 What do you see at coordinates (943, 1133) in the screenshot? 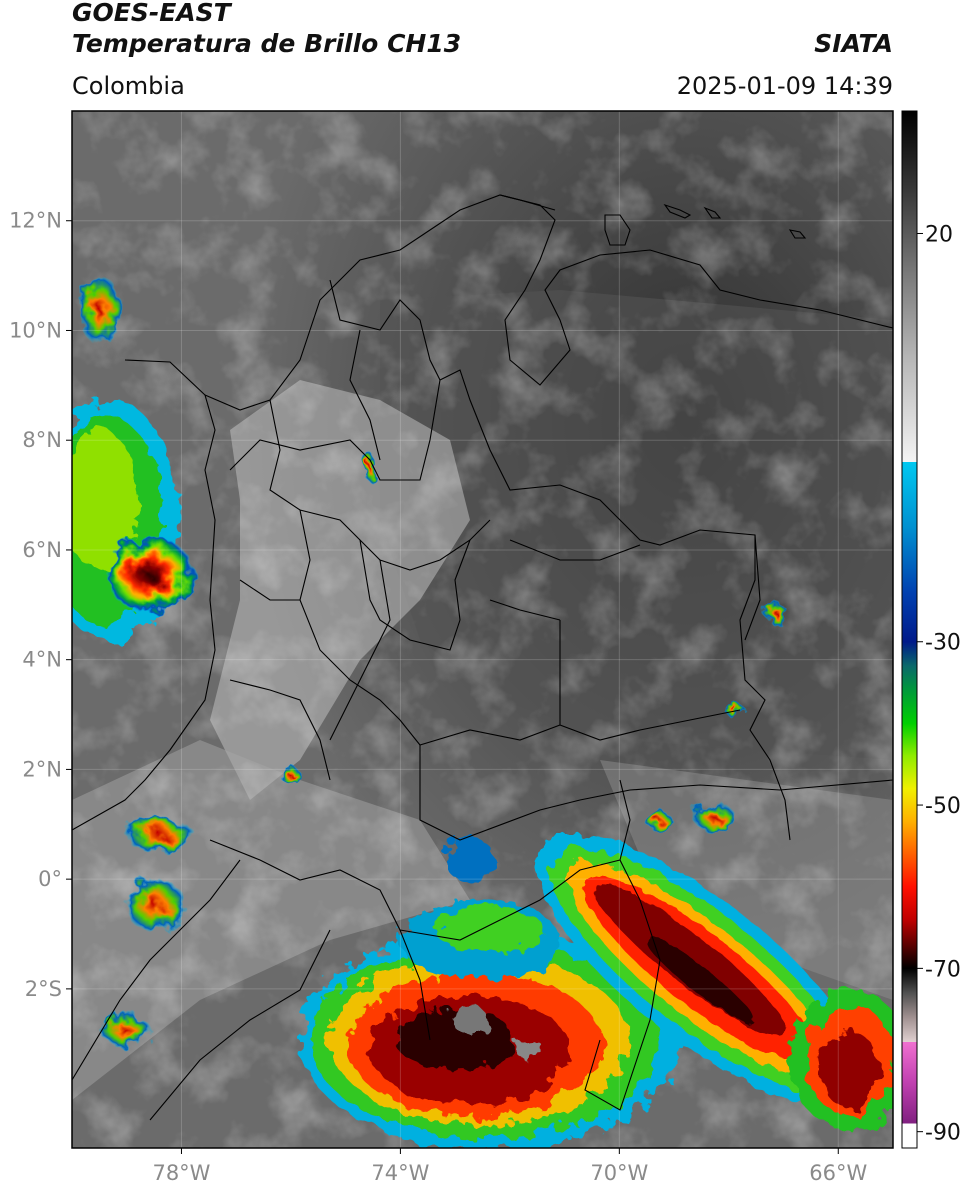
I see `colorbar-tick-label: -90` at bounding box center [943, 1133].